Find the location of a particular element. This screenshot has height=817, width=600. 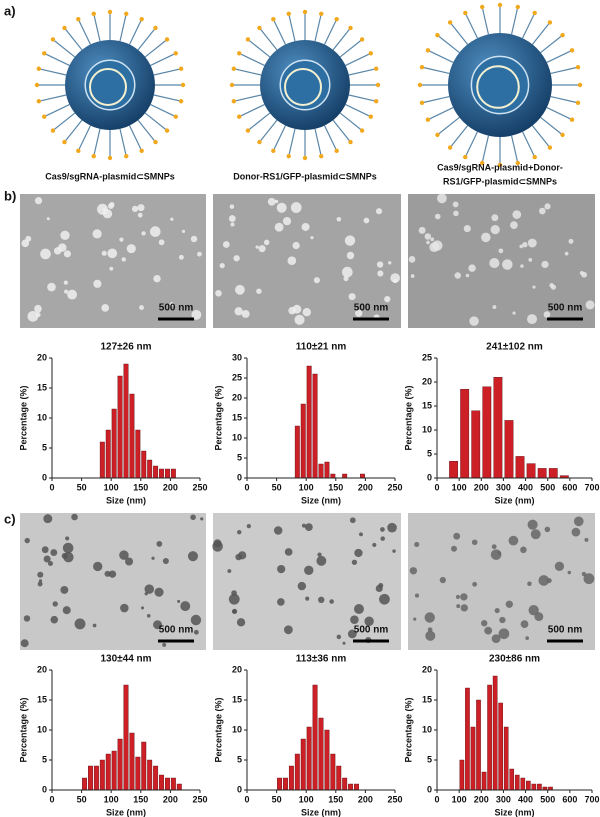

x-tick-label: 50 is located at coordinates (82, 487).